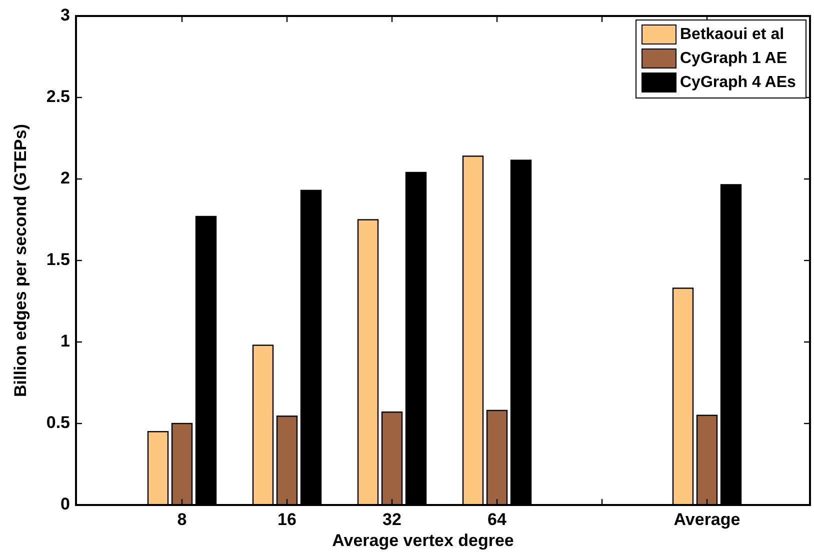 This screenshot has height=557, width=814. I want to click on x-tick-label: 64, so click(497, 519).